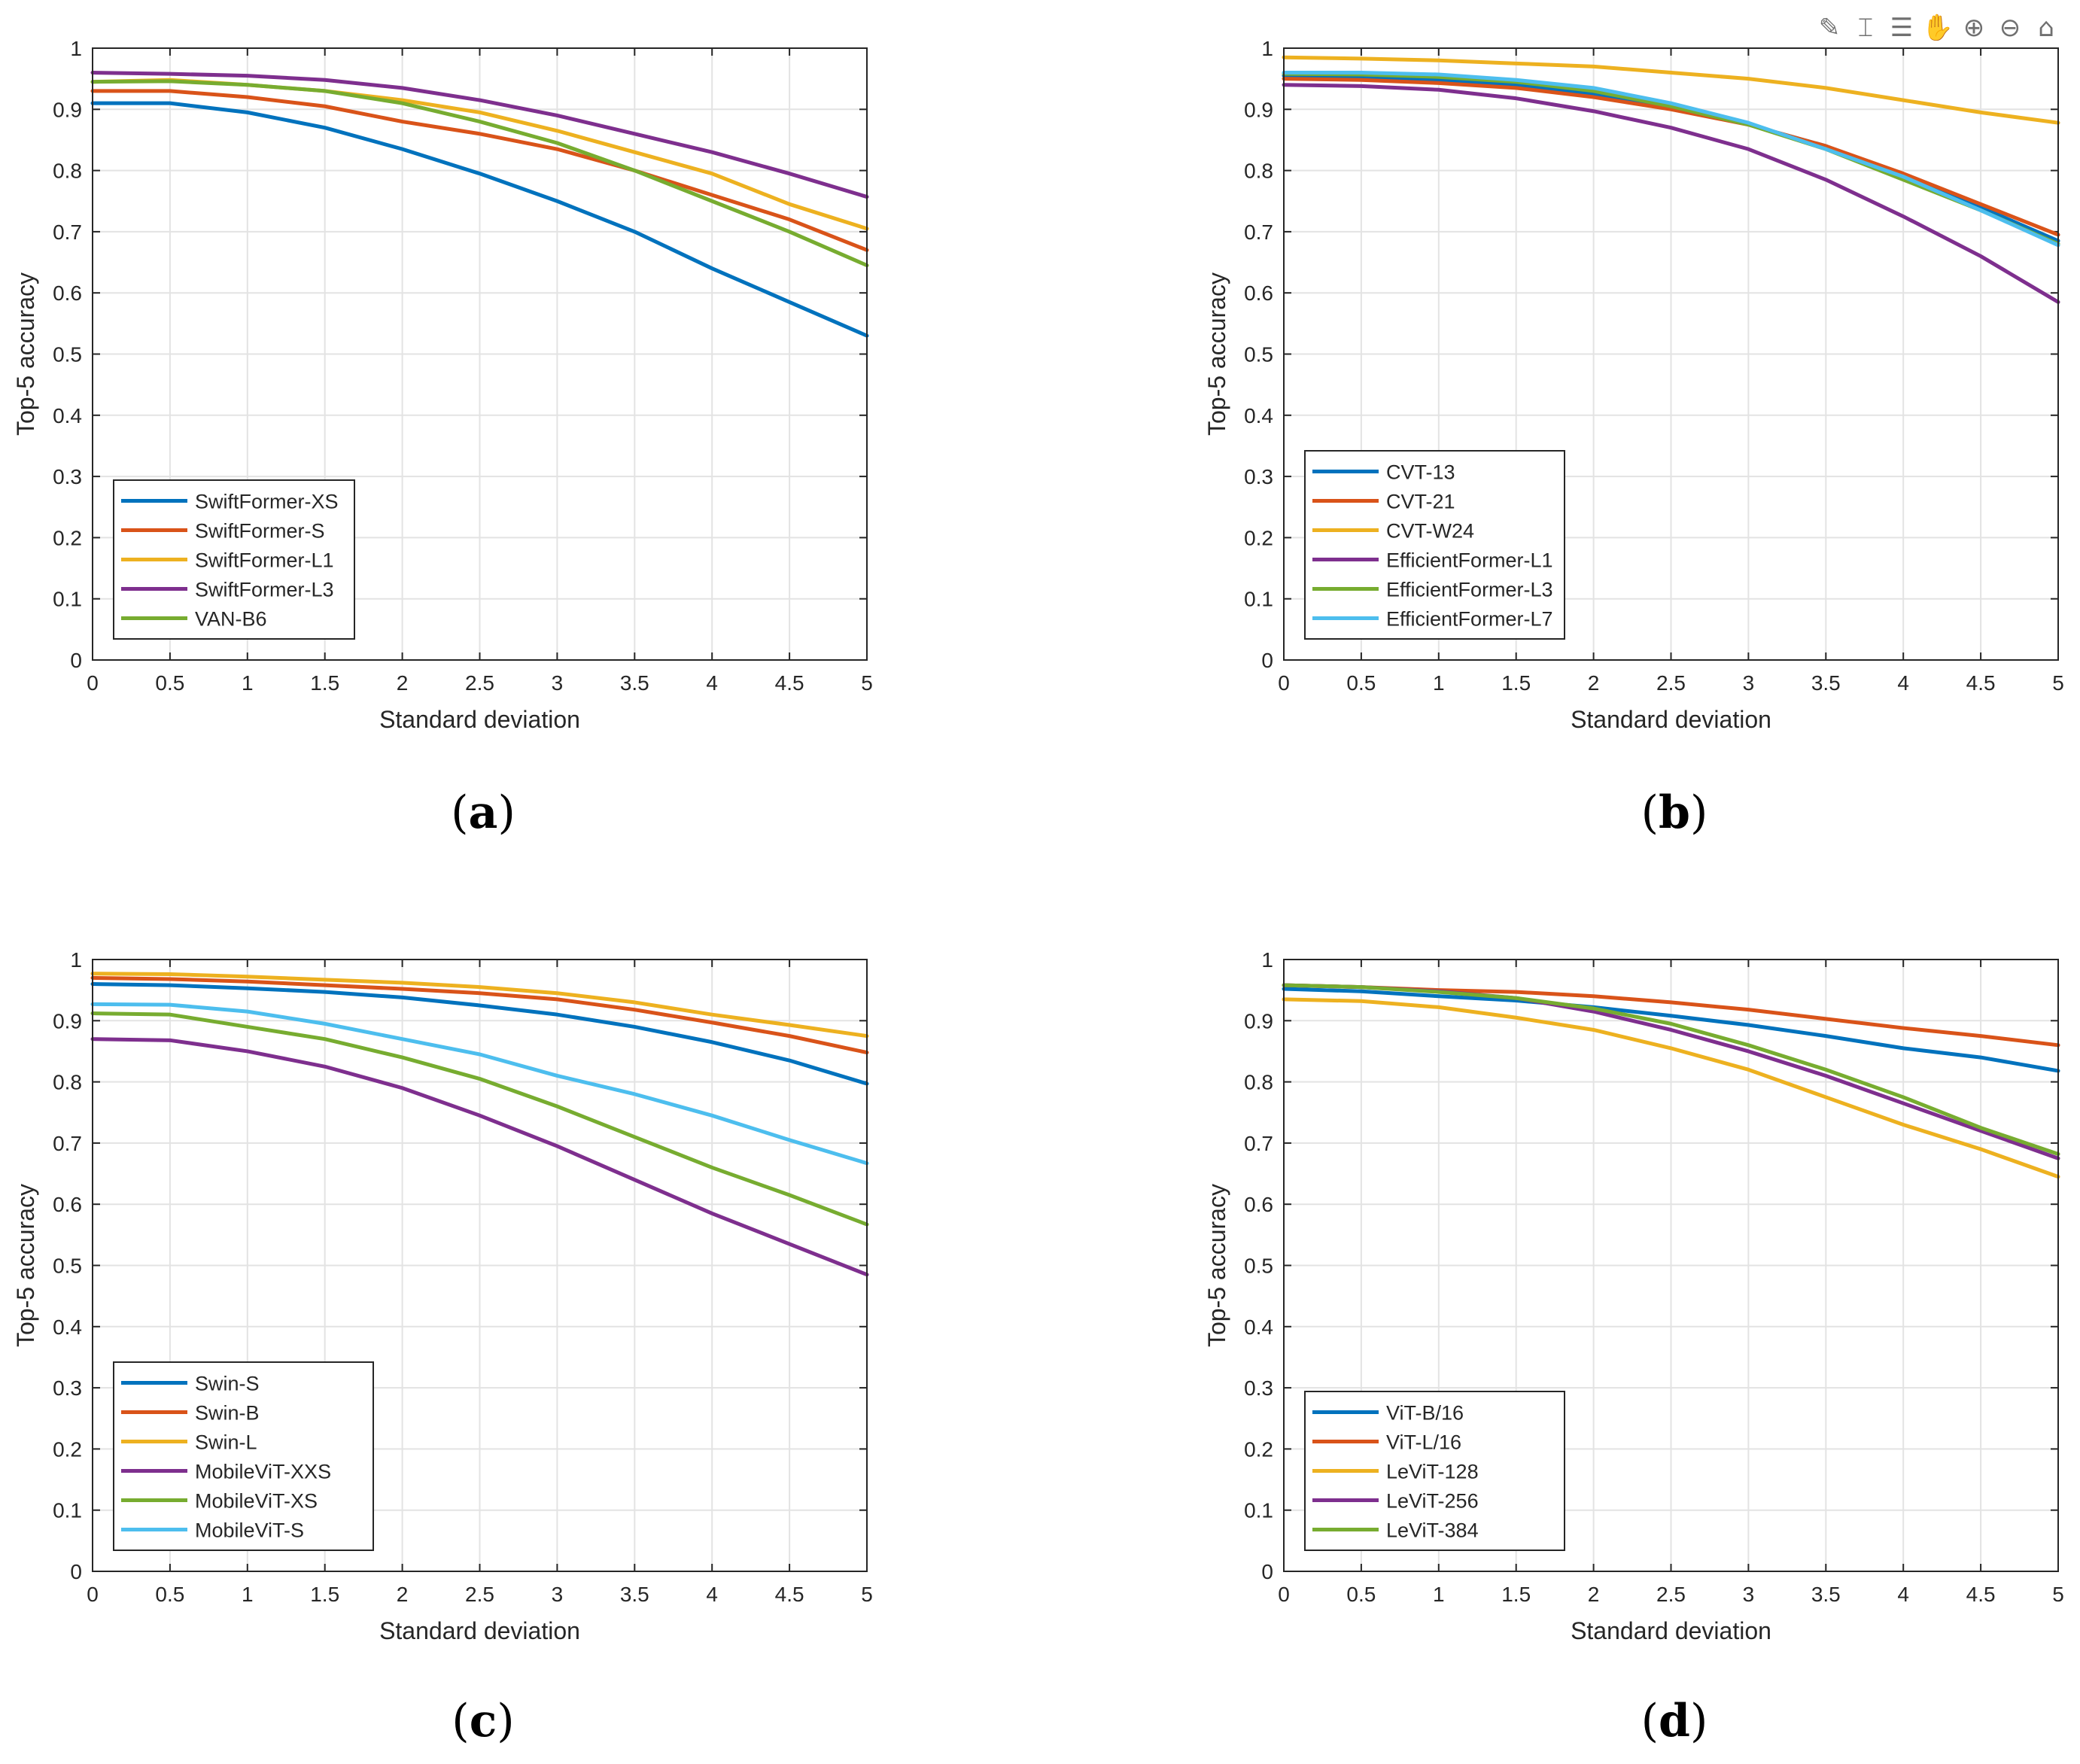 The height and width of the screenshot is (1764, 2080). I want to click on legend-entry: MobileViT-XXS, so click(263, 1472).